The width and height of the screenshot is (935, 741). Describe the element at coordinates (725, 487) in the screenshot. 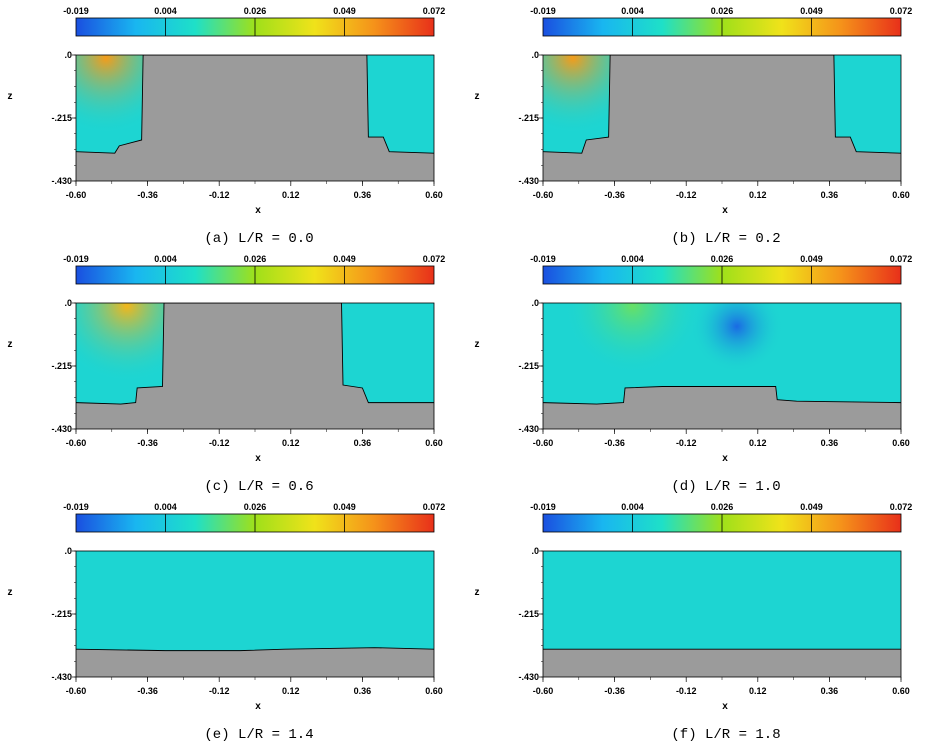

I see `panel-caption: (d) L/R = 1.0` at that location.